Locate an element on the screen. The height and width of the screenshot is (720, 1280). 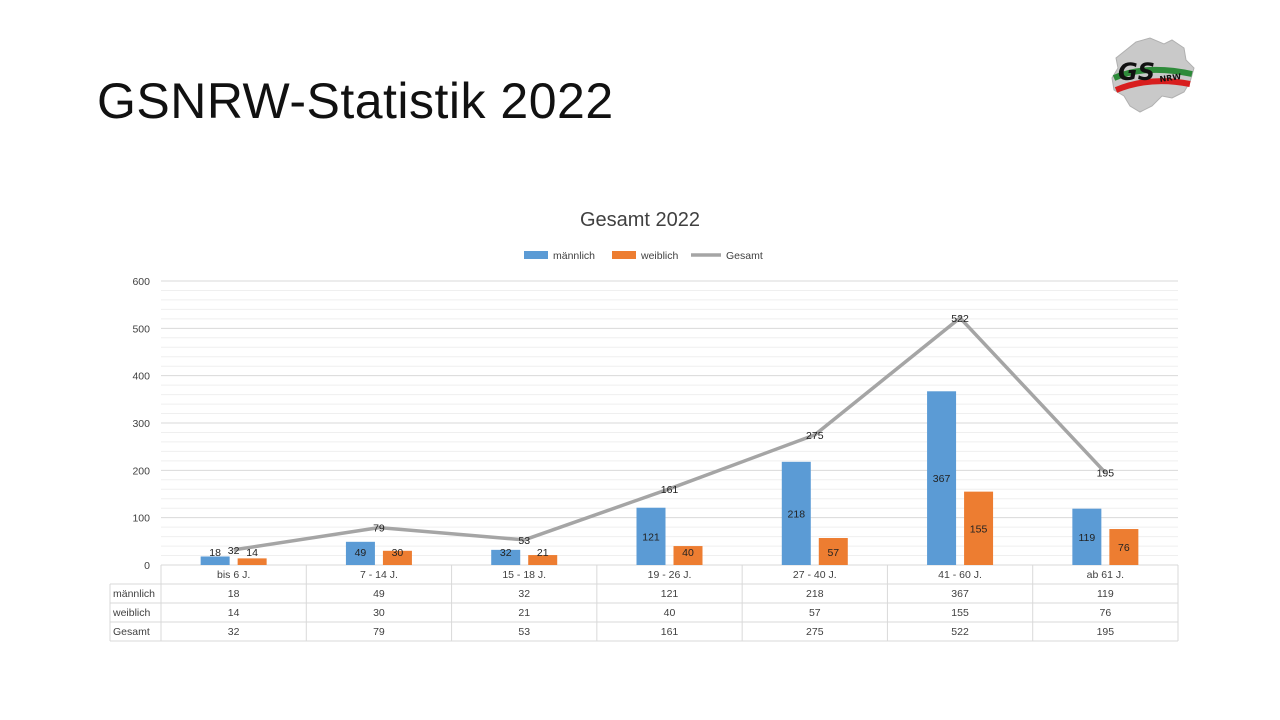
table-row-label: weiblich is located at coordinates (131, 613).